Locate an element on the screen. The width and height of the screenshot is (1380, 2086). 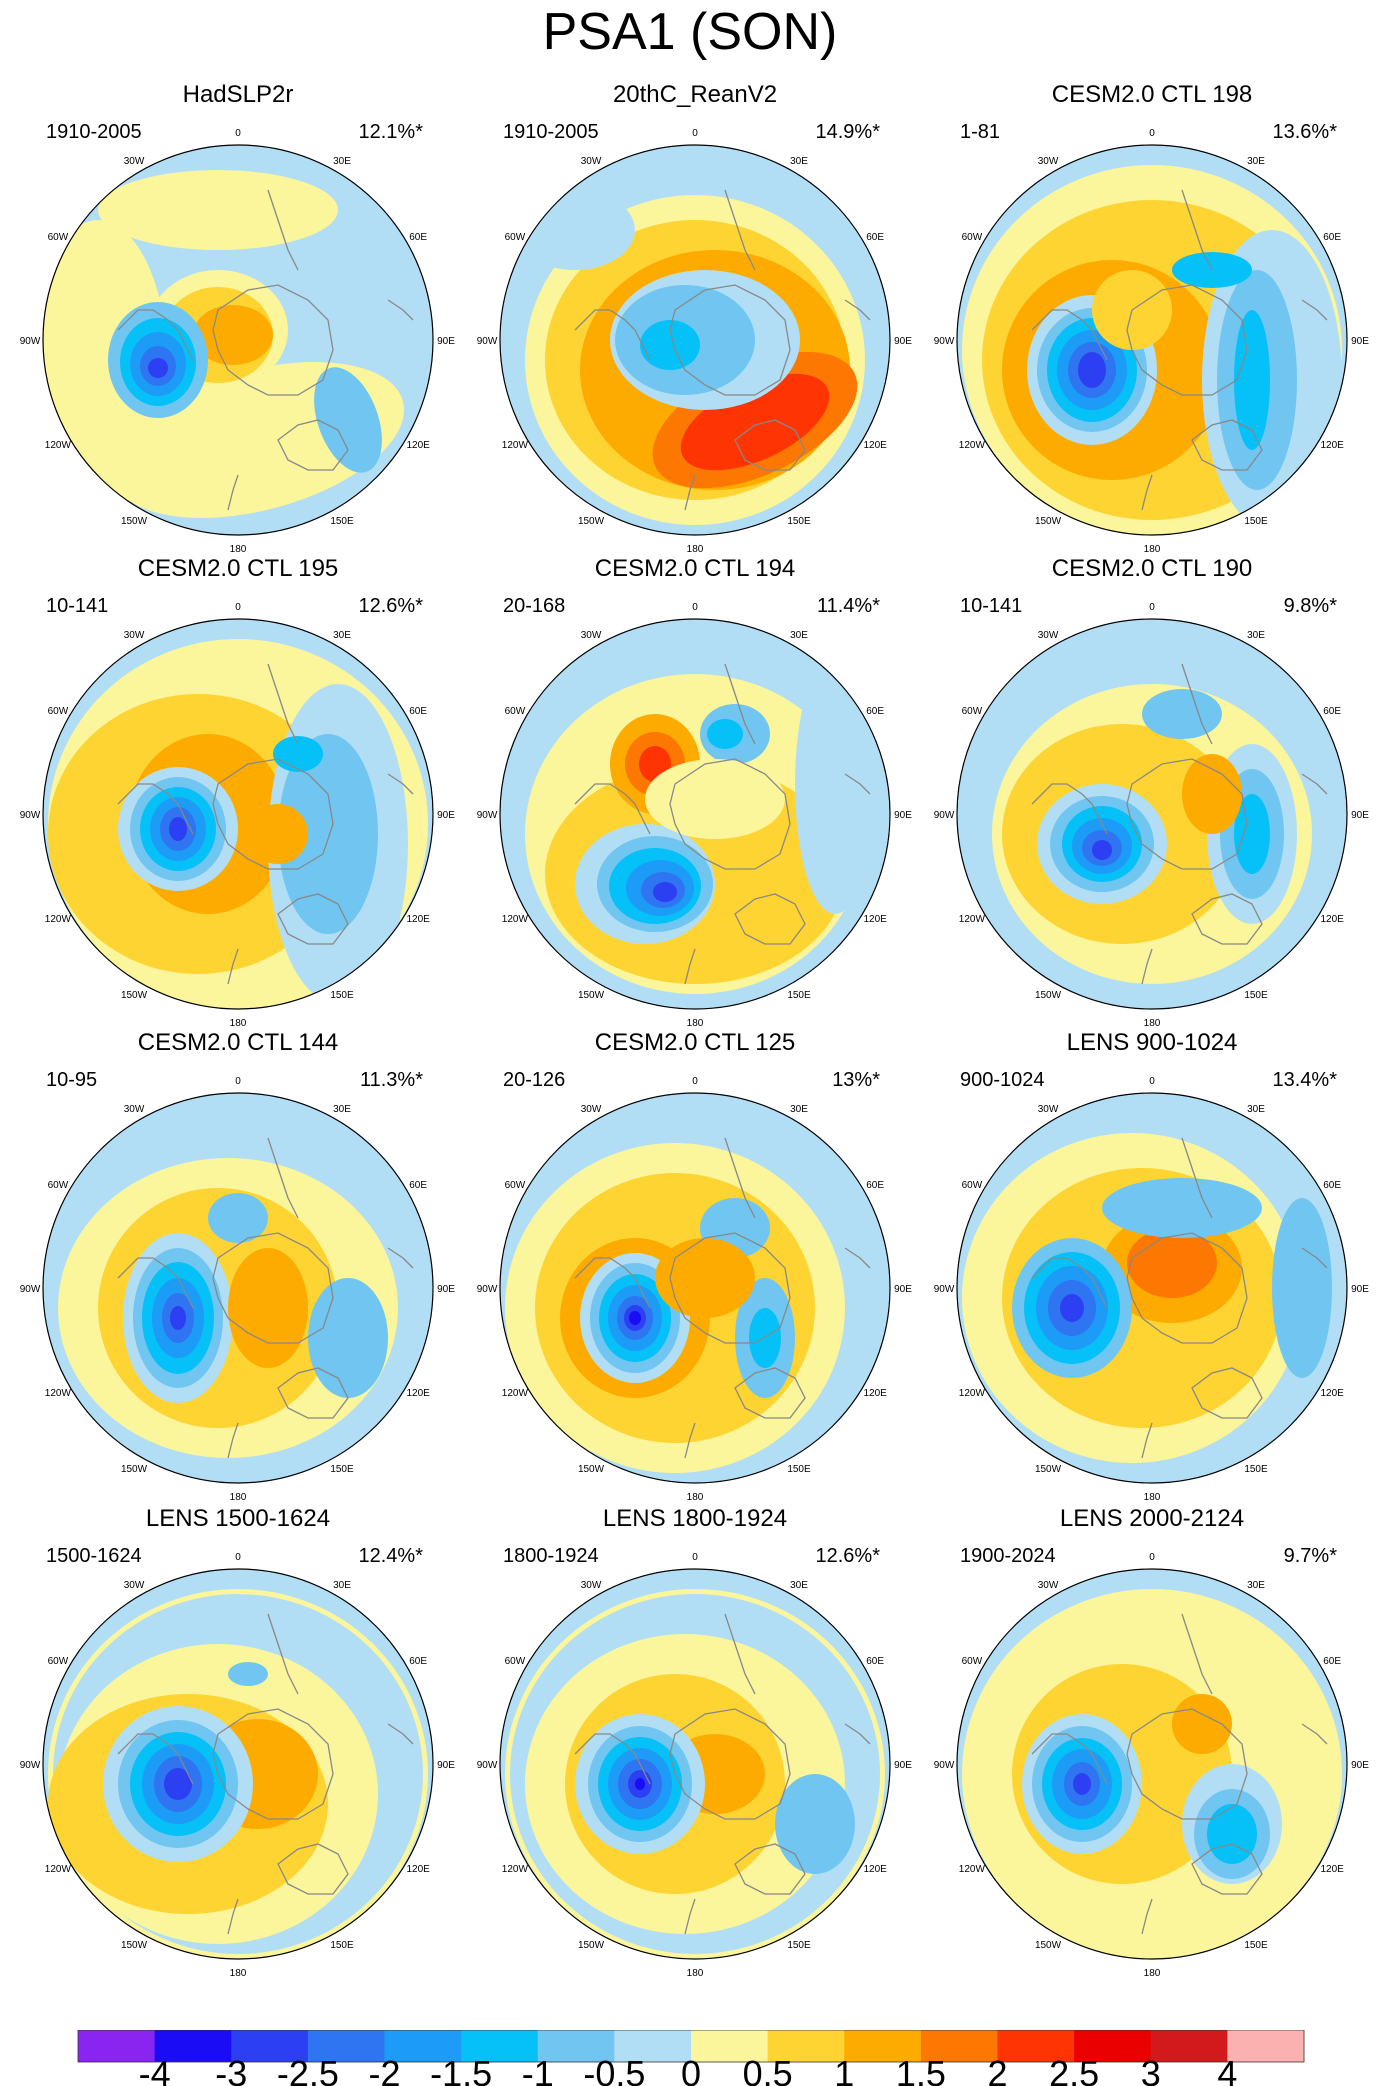
panel-period: 1500-1624 is located at coordinates (94, 1556).